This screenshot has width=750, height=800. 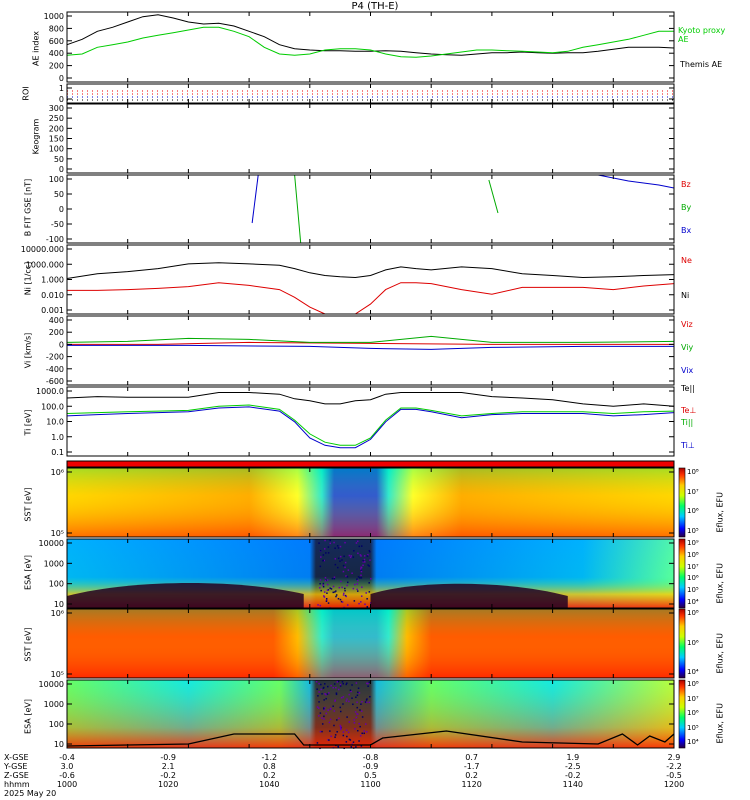 What do you see at coordinates (56, 724) in the screenshot?
I see `y-tick-label: 100` at bounding box center [56, 724].